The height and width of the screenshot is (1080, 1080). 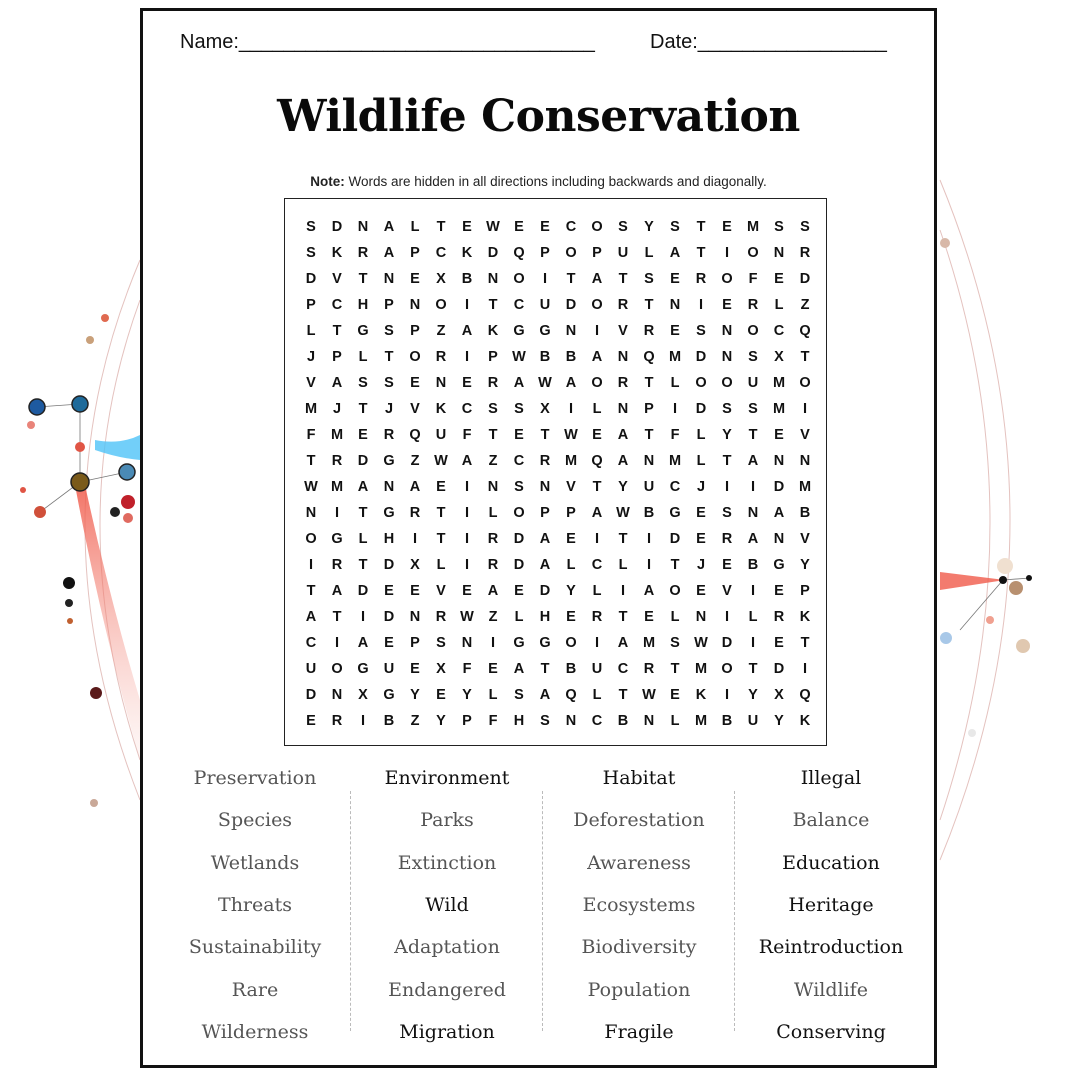 I want to click on grid-letter: Z, so click(x=493, y=617).